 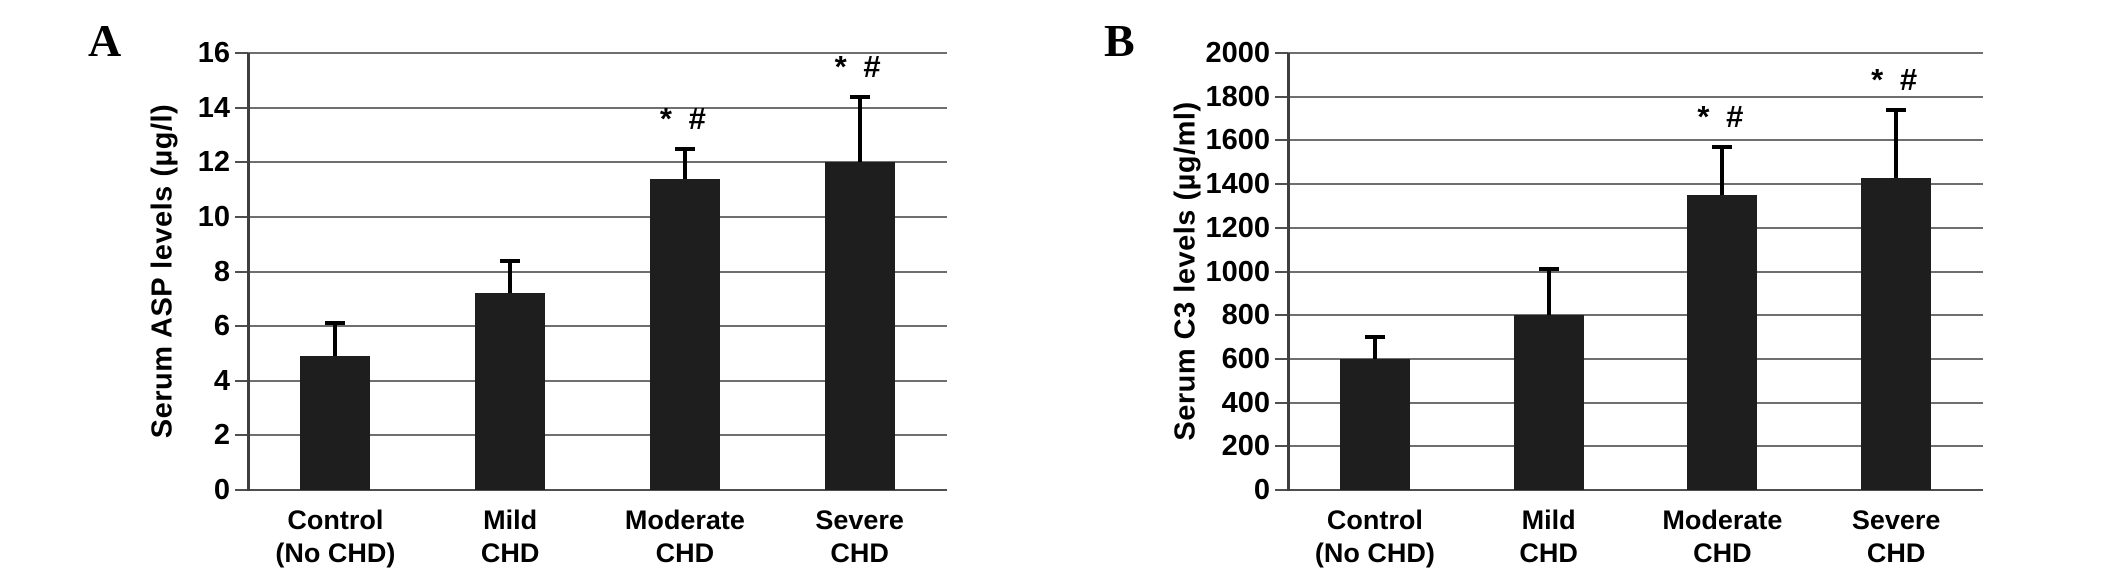 What do you see at coordinates (213, 162) in the screenshot?
I see `y-tick-label: 12` at bounding box center [213, 162].